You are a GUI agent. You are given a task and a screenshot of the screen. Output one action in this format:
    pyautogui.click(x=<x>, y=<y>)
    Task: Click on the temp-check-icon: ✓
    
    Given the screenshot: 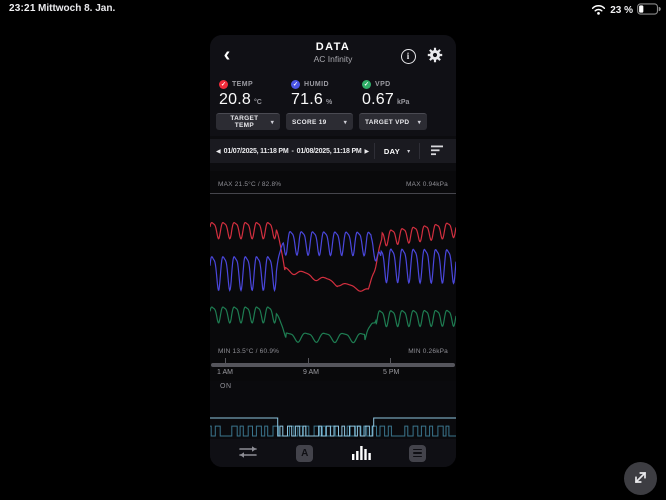 What is the action you would take?
    pyautogui.click(x=223, y=84)
    